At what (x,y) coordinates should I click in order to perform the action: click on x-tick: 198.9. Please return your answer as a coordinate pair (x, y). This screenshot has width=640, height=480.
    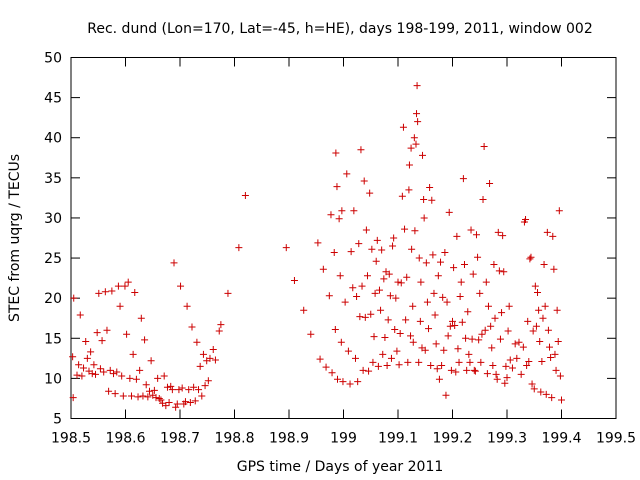
    Looking at the image, I should click on (289, 252).